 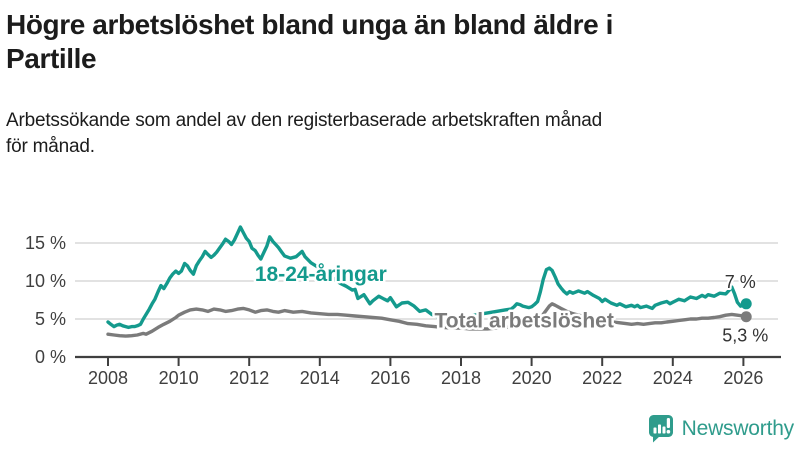 What do you see at coordinates (50, 147) in the screenshot?
I see `chart-description-line-2: för månad.` at bounding box center [50, 147].